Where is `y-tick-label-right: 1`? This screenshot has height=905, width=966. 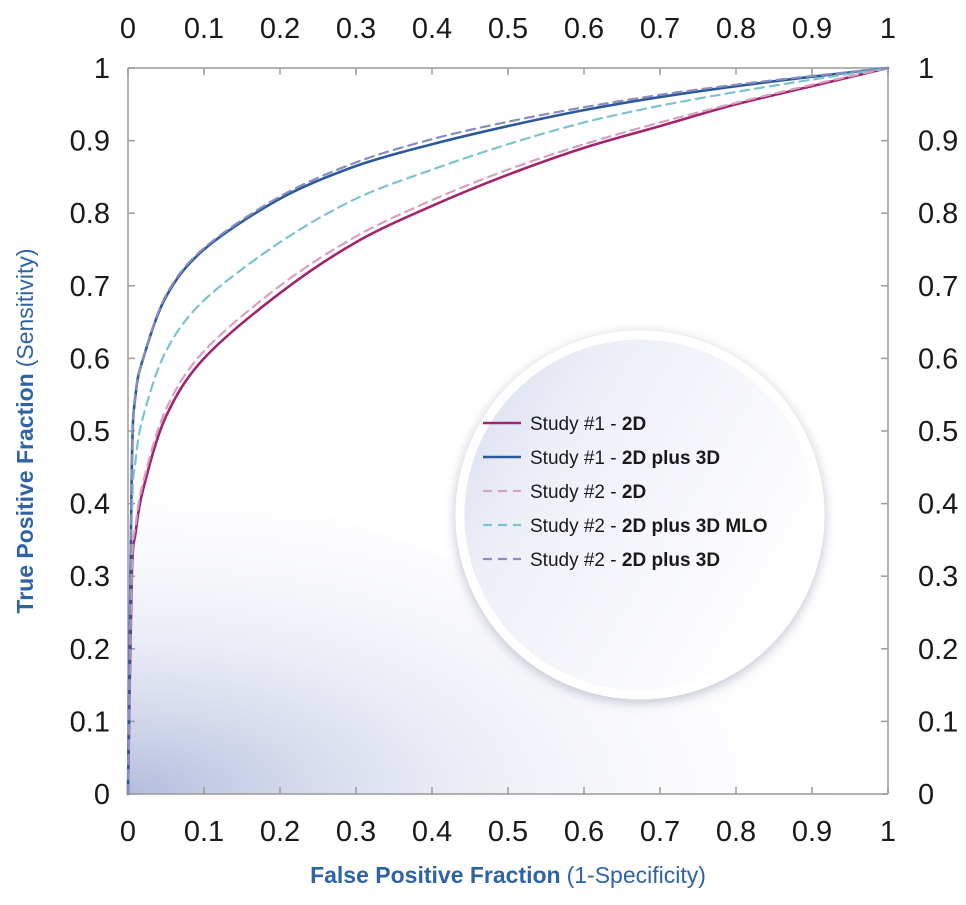
y-tick-label-right: 1 is located at coordinates (926, 69).